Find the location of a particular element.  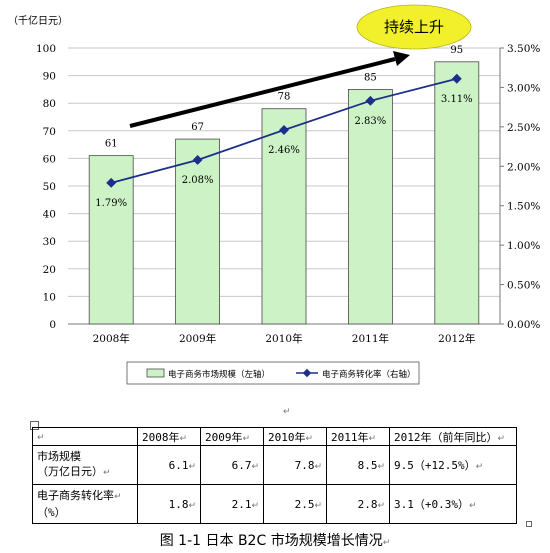

line-value-label: 2.46% is located at coordinates (284, 150).